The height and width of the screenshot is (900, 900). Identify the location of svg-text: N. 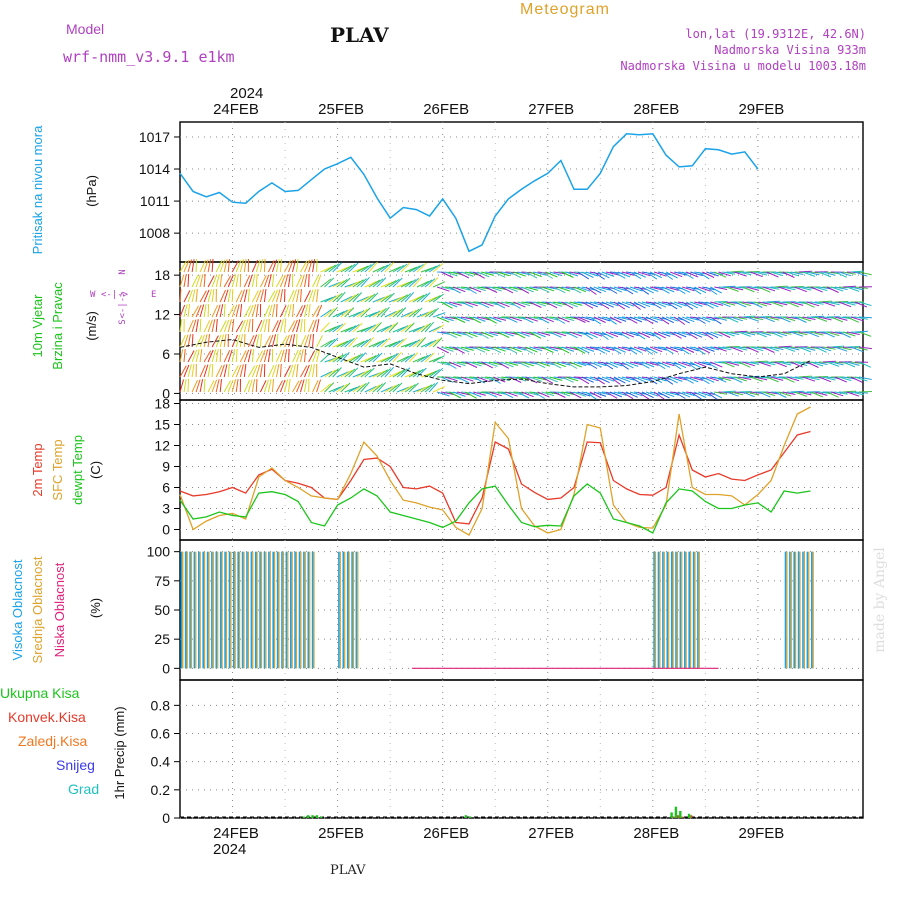
(123, 271).